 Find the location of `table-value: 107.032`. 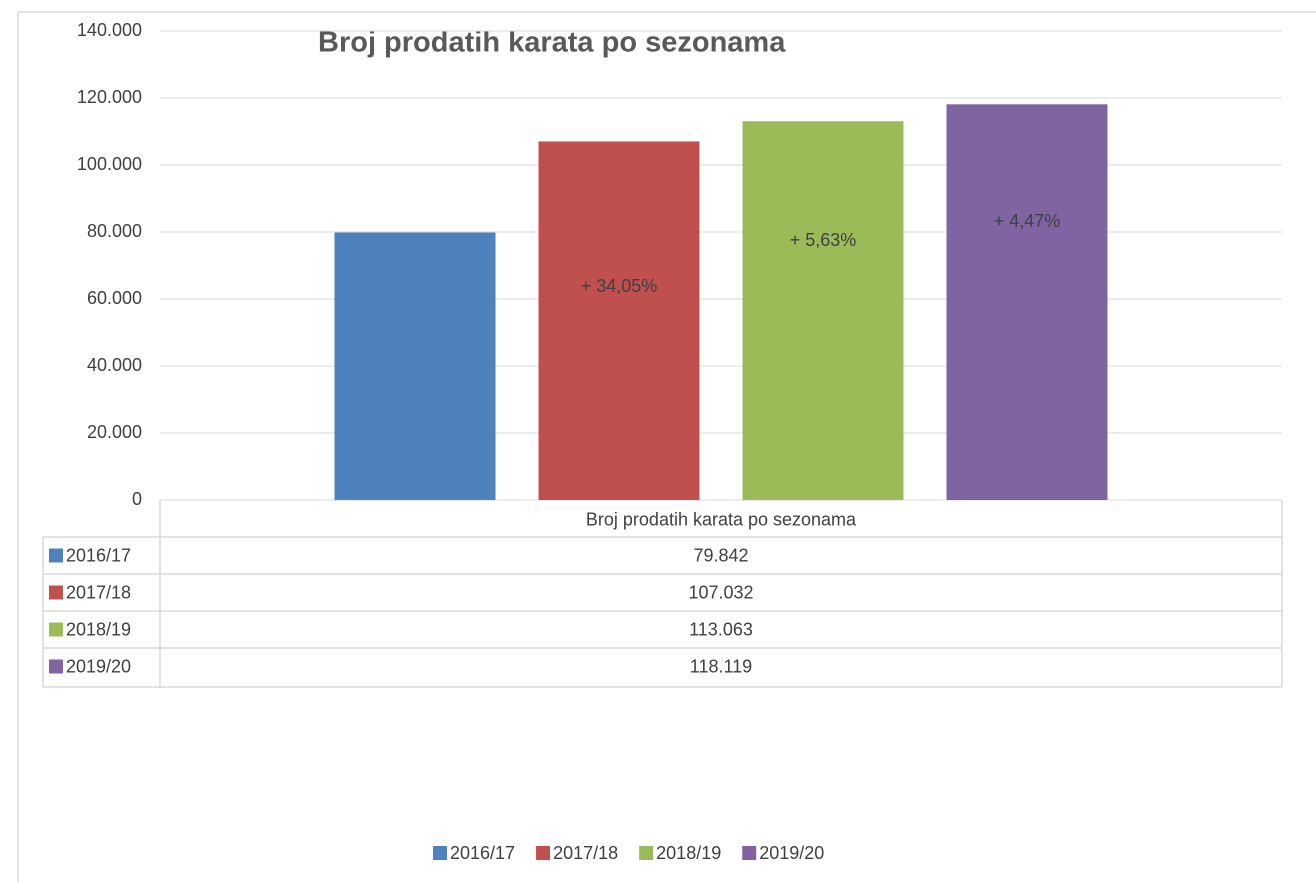

table-value: 107.032 is located at coordinates (720, 592).